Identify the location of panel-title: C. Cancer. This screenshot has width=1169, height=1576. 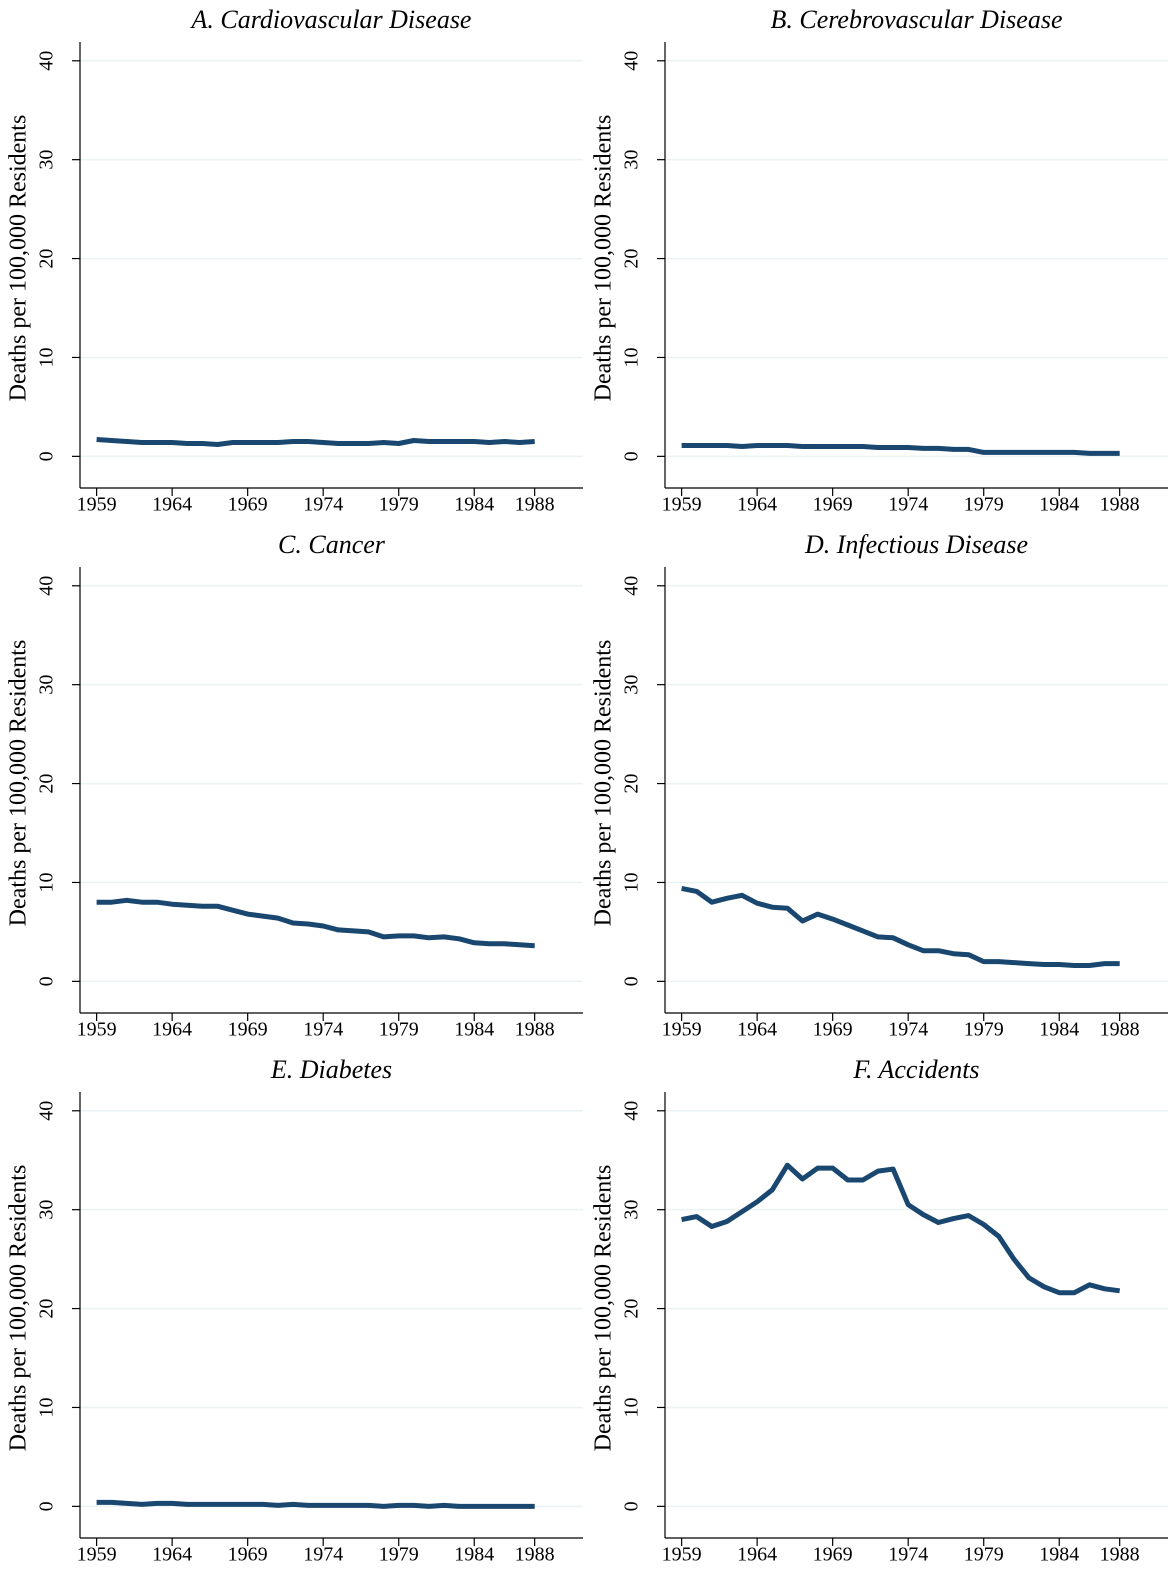
(332, 544).